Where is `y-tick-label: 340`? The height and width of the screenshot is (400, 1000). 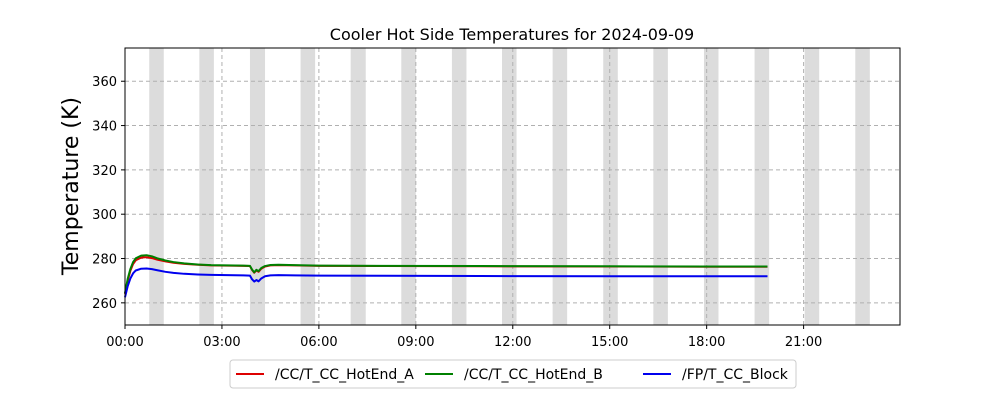
y-tick-label: 340 is located at coordinates (104, 127).